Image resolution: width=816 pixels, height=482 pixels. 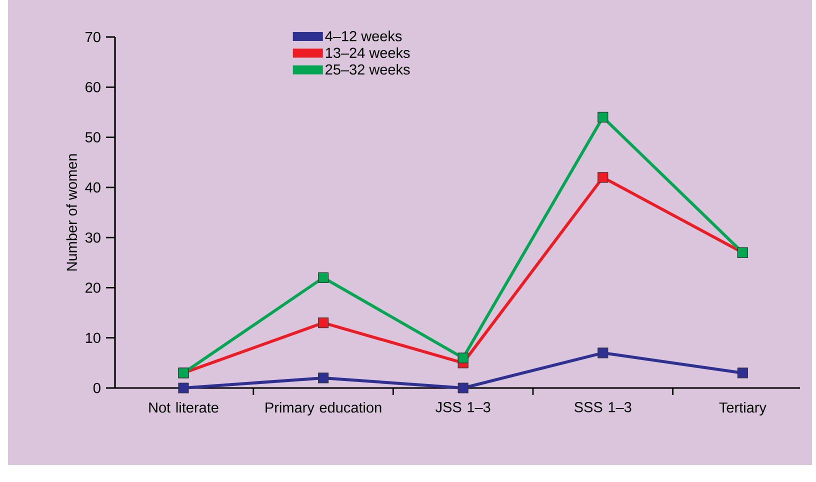 I want to click on x-tick-label: Tertiary, so click(x=742, y=409).